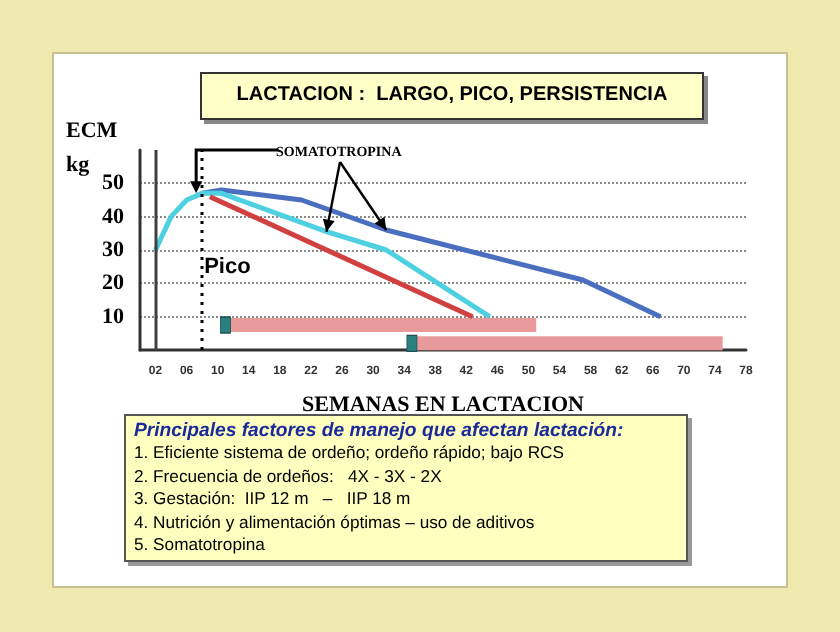 This screenshot has height=632, width=840. I want to click on text: Principales factores de manejo que afectan lactación:, so click(380, 431).